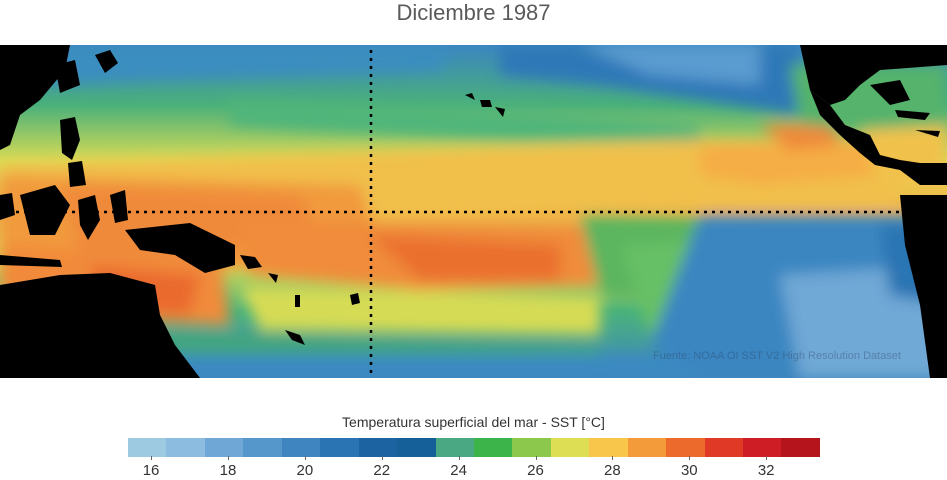 Image resolution: width=947 pixels, height=480 pixels. I want to click on colorbar-tickmarks, so click(473, 458).